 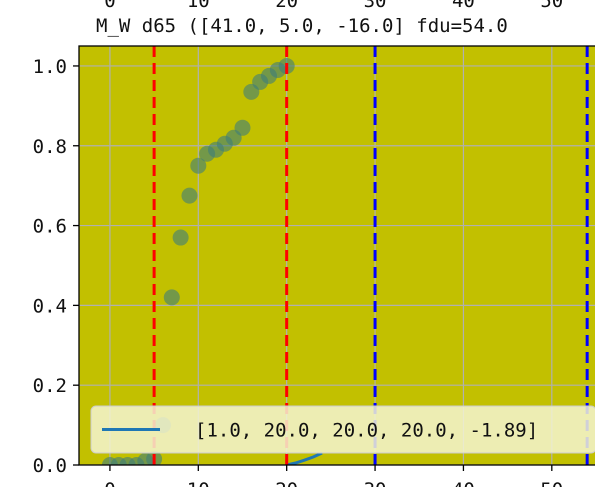 What do you see at coordinates (50, 227) in the screenshot?
I see `y-tick-label: 0.6` at bounding box center [50, 227].